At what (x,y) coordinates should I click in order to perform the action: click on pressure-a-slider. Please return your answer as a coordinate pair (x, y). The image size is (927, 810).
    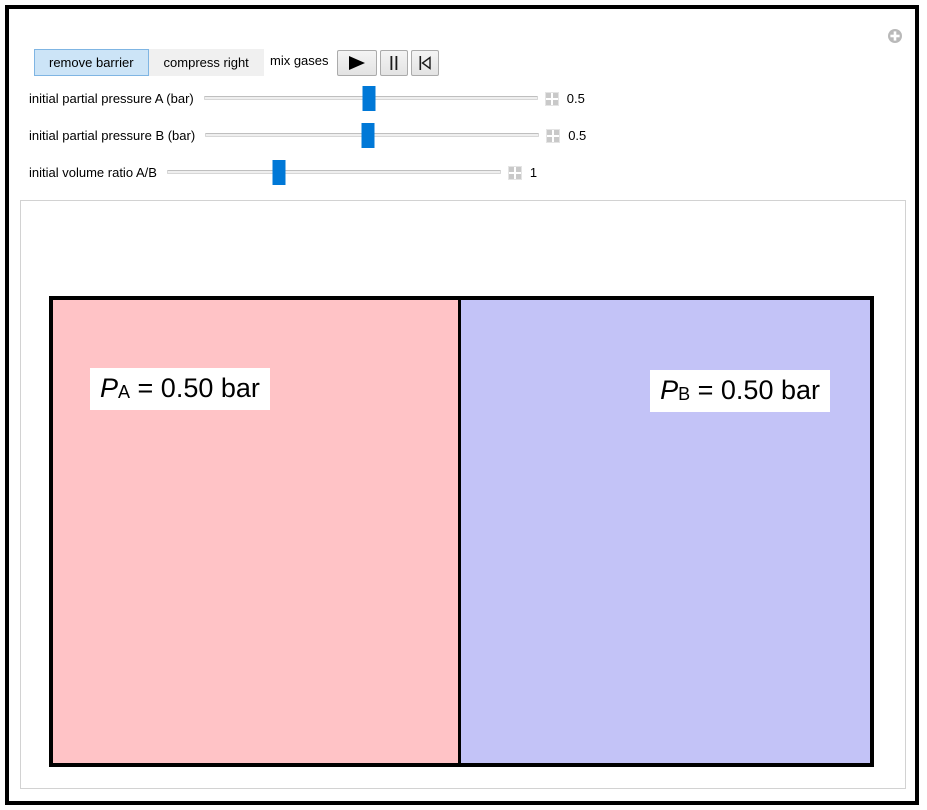
    Looking at the image, I should click on (370, 98).